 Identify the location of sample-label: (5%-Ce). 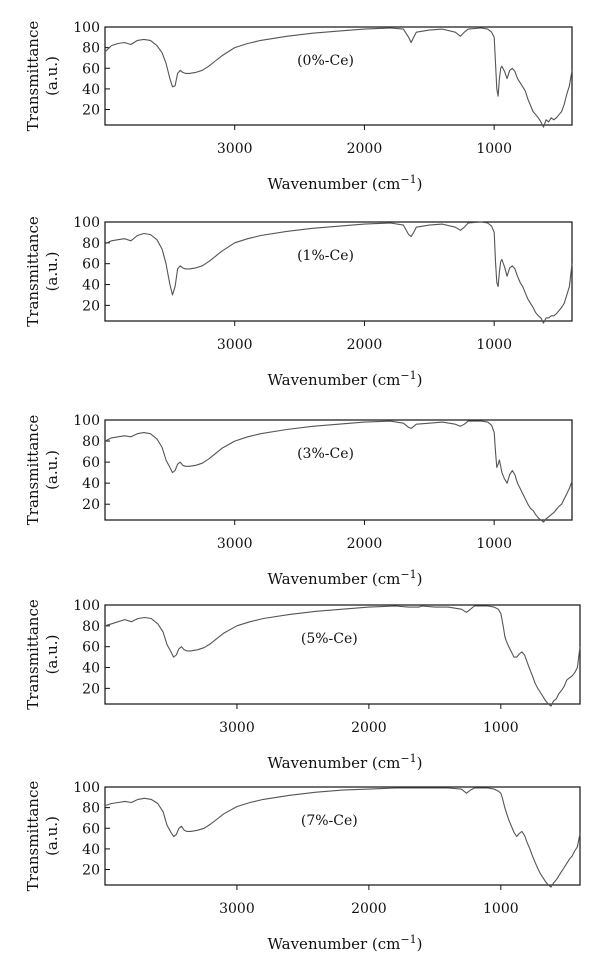
(329, 639).